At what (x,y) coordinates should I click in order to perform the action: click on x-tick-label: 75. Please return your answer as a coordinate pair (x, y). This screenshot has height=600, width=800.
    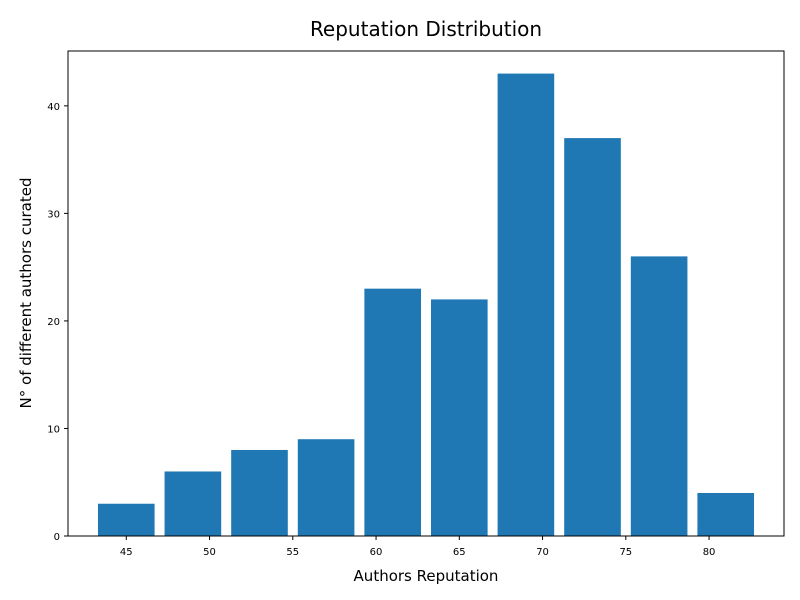
    Looking at the image, I should click on (625, 552).